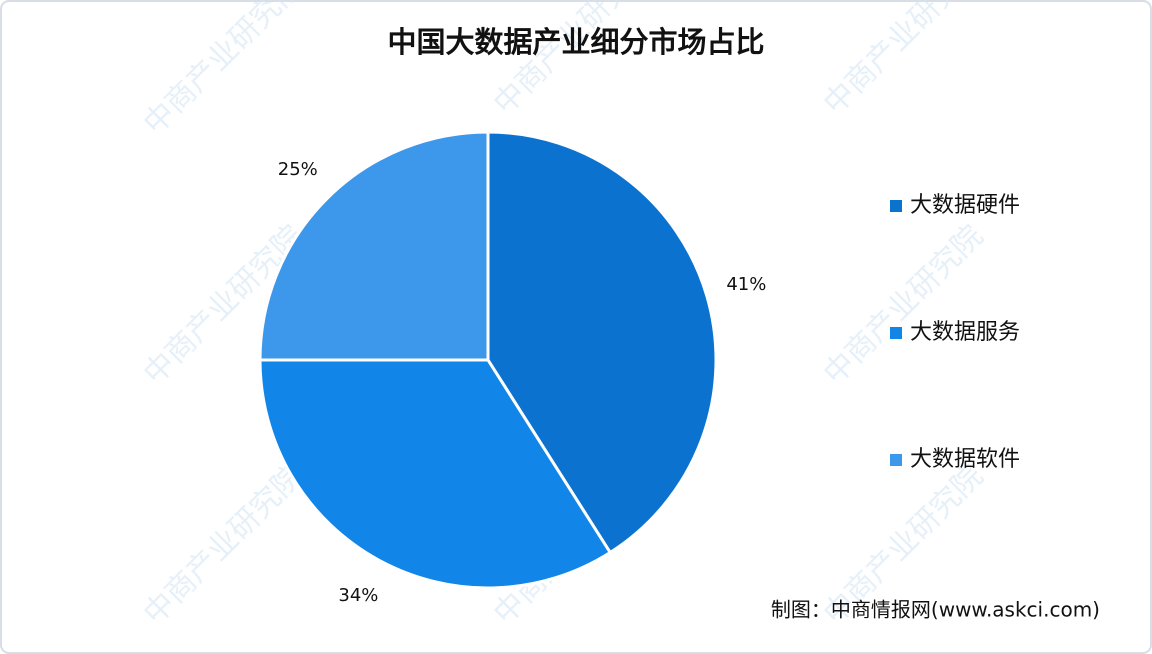 This screenshot has height=654, width=1152. What do you see at coordinates (746, 284) in the screenshot?
I see `value-label: 41%` at bounding box center [746, 284].